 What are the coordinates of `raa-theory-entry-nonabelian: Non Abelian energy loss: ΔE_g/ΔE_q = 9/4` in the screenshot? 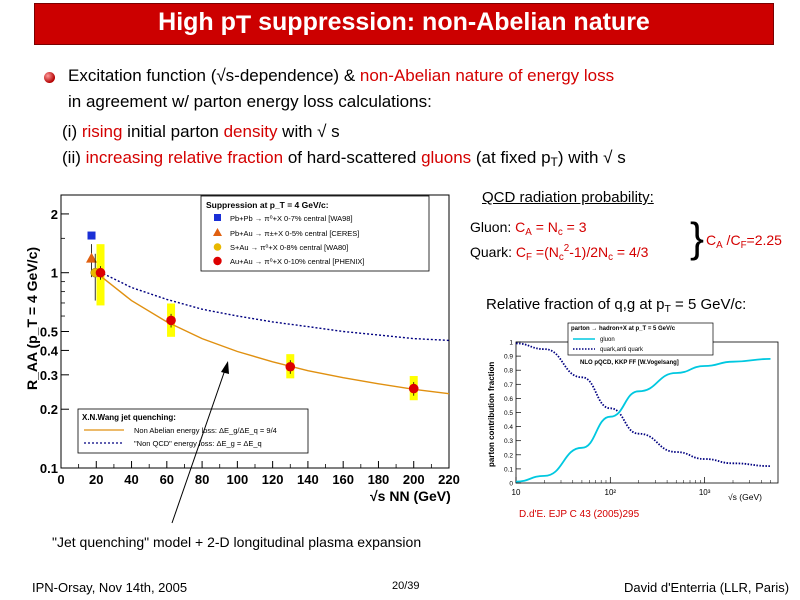 It's located at (205, 430).